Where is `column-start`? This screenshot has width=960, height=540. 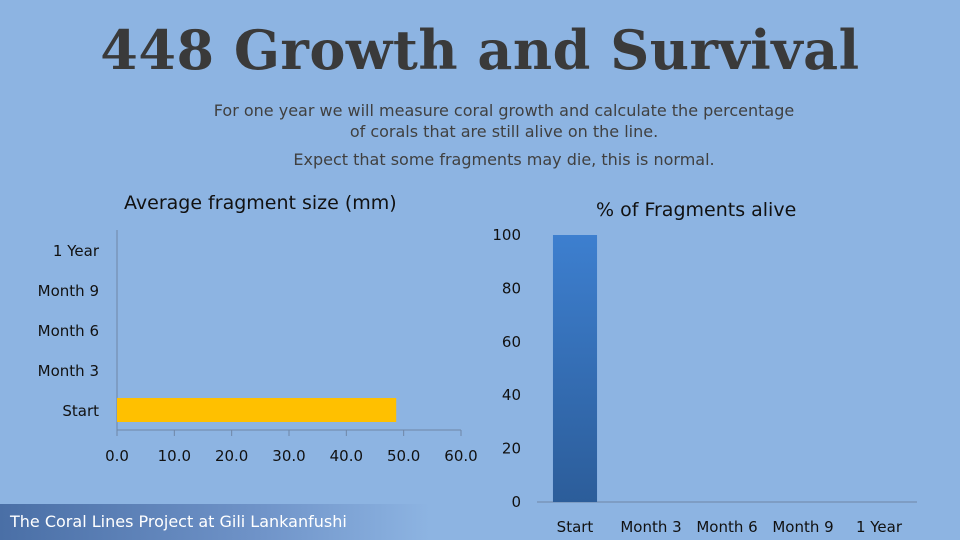
column-start is located at coordinates (575, 368).